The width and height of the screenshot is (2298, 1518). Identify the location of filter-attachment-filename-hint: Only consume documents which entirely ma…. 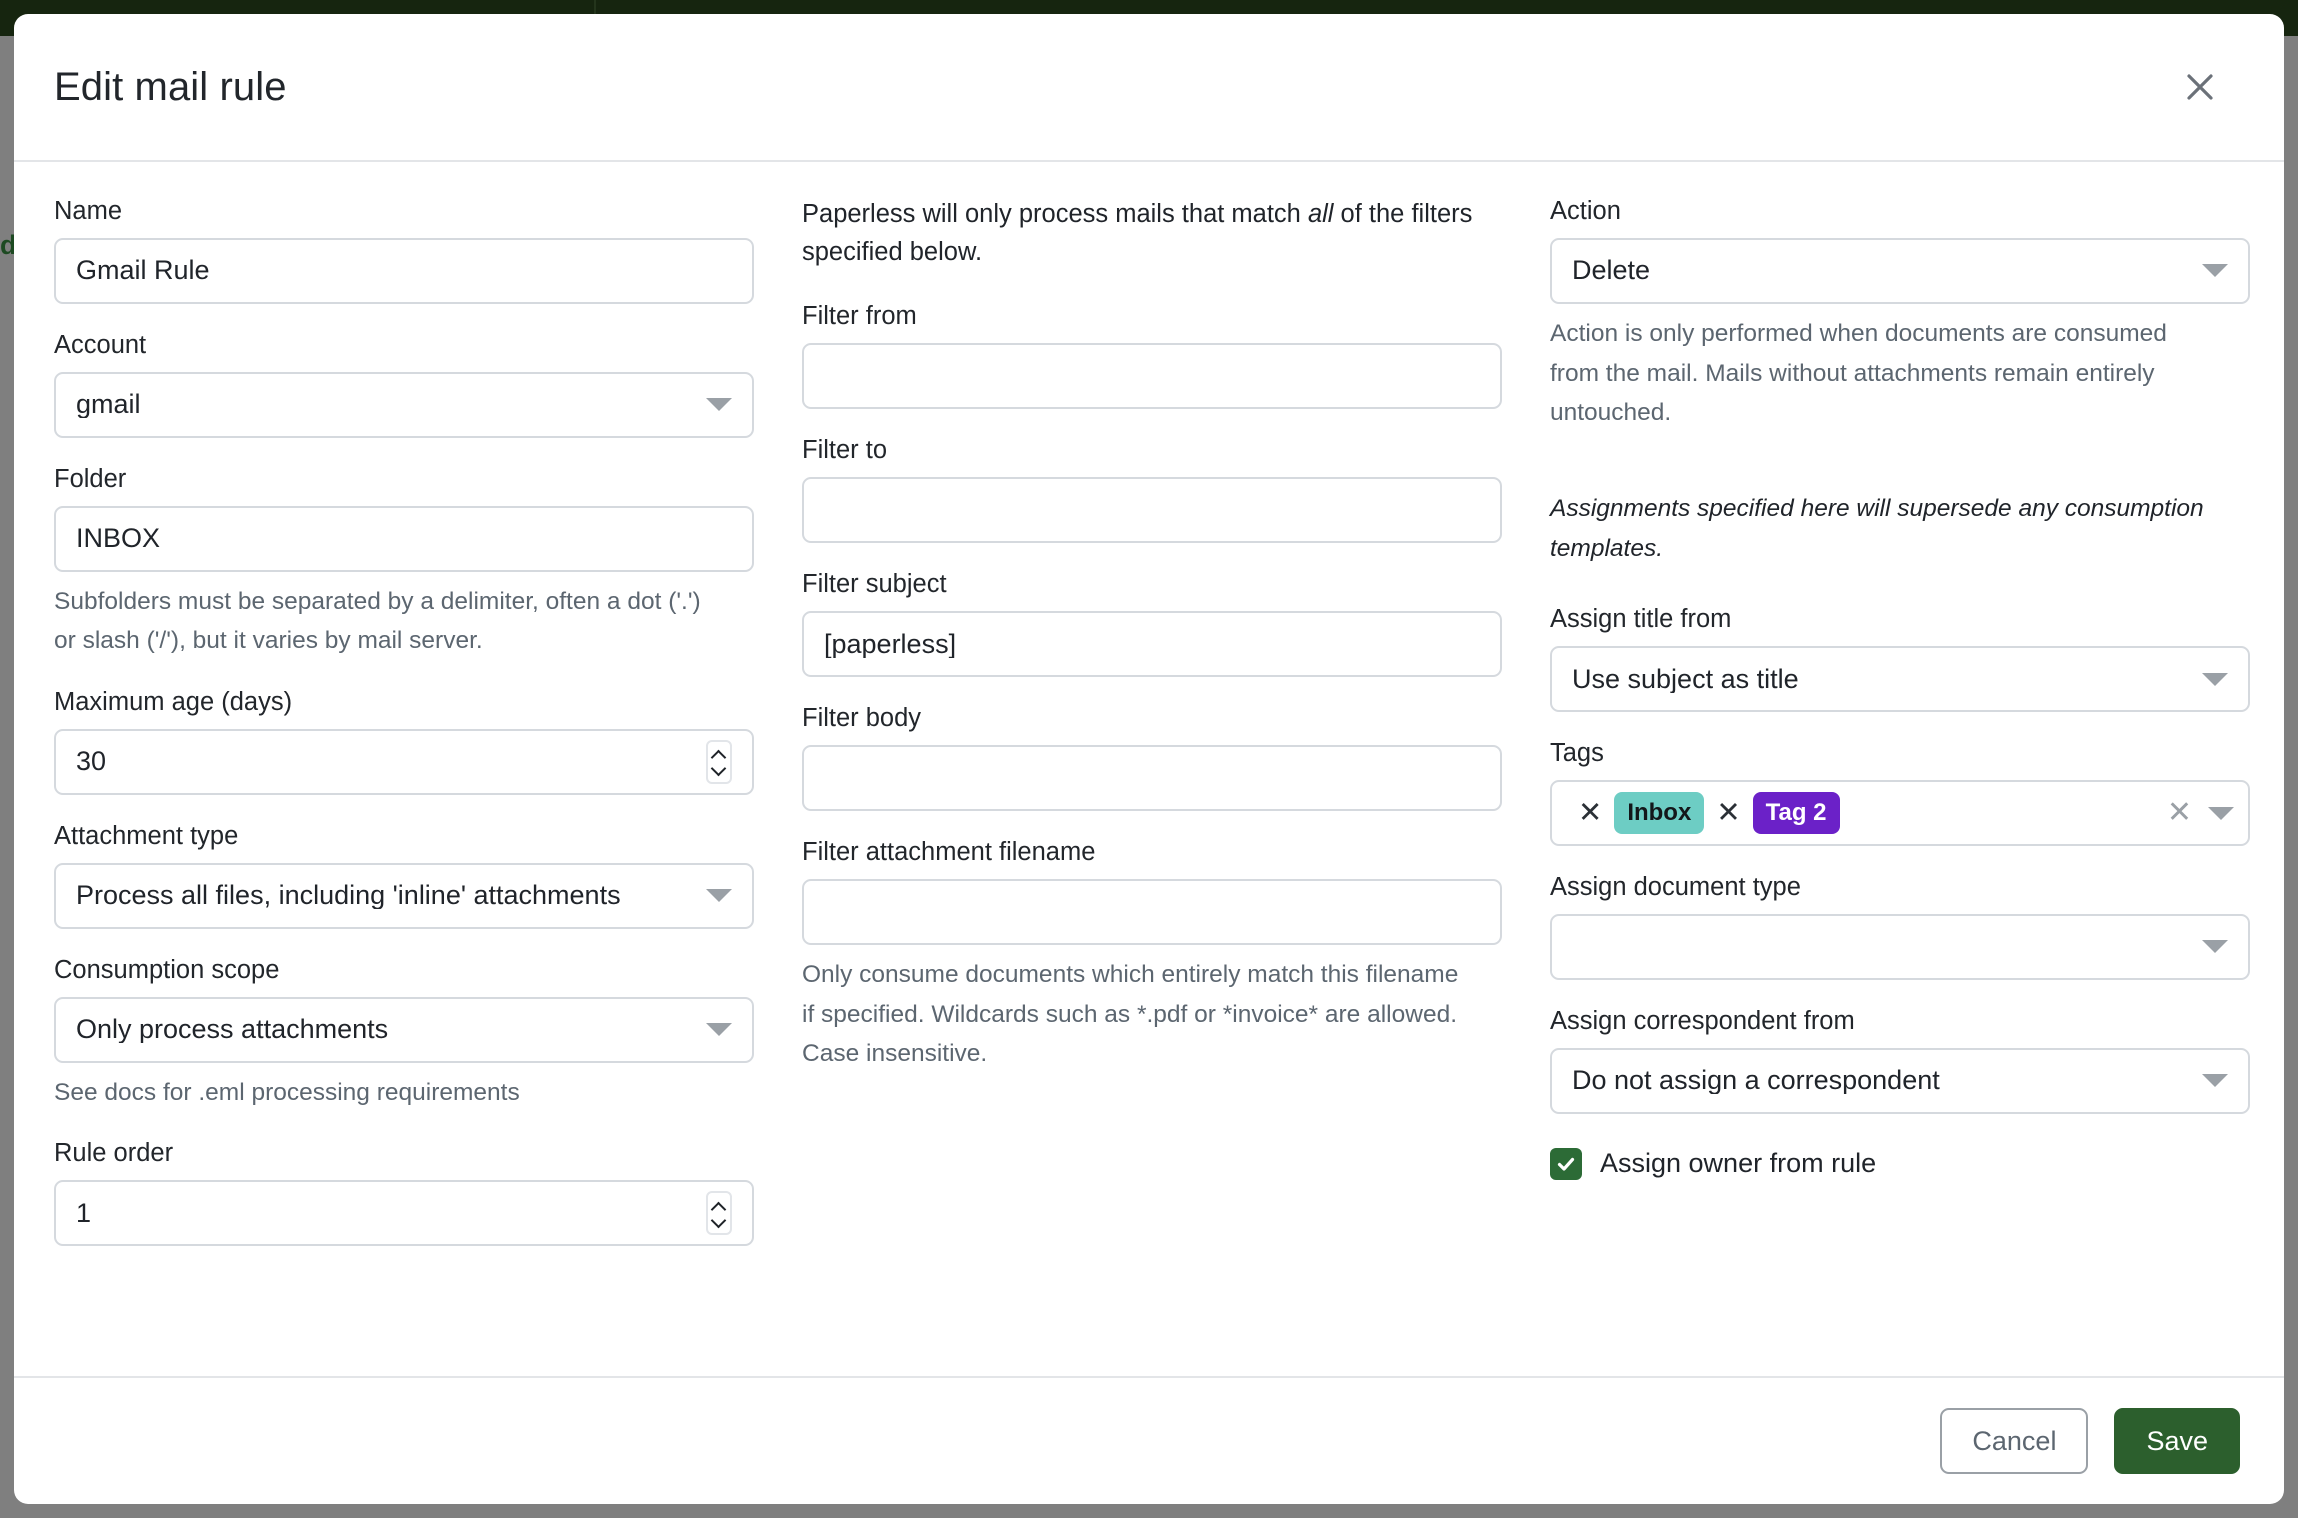
(1130, 1014).